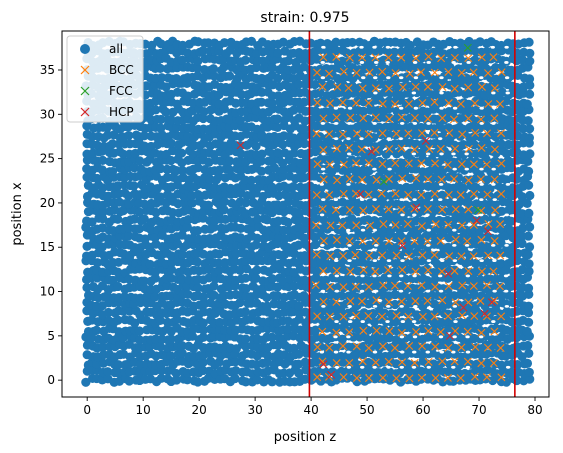  I want to click on x-tick-label: 30, so click(254, 410).